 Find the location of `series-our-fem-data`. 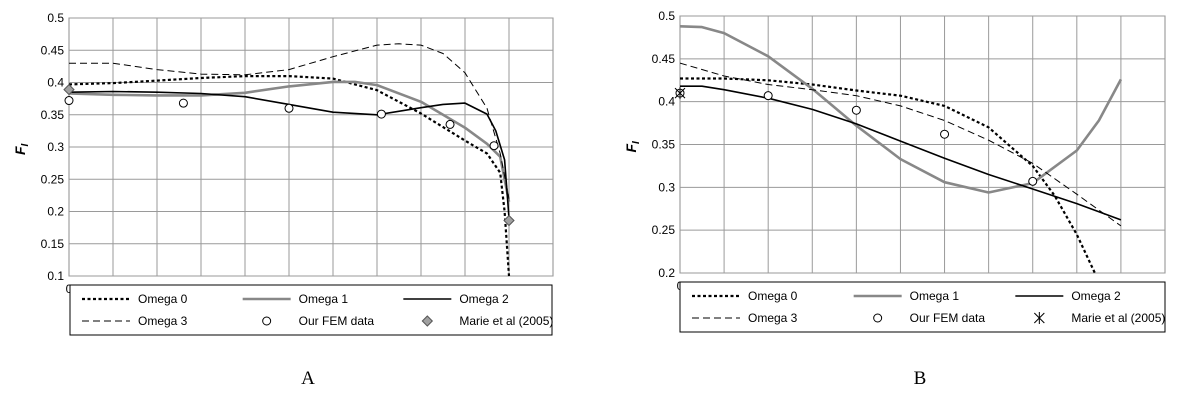

series-our-fem-data is located at coordinates (281, 123).